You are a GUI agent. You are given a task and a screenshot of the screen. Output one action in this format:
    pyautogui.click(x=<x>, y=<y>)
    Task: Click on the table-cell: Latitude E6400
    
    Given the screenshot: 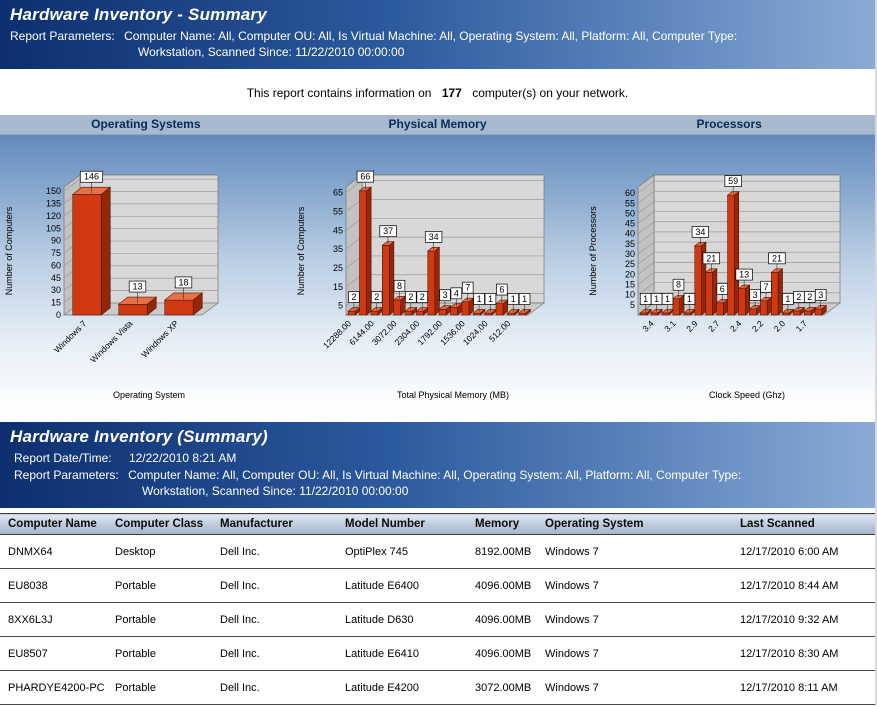 What is the action you would take?
    pyautogui.click(x=402, y=585)
    